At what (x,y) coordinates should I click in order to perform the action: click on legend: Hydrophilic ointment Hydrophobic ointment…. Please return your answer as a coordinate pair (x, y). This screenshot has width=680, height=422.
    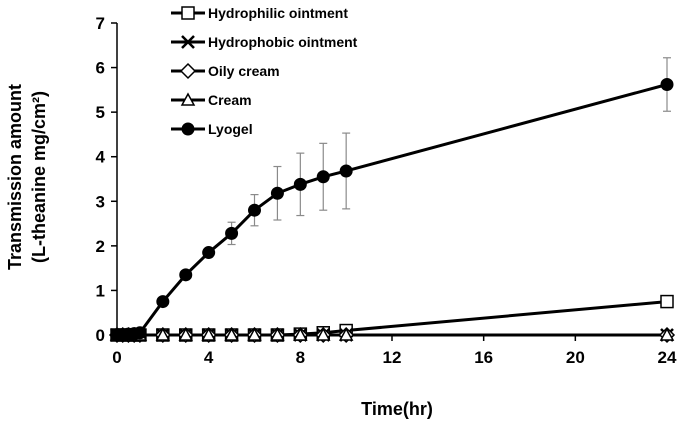
    Looking at the image, I should click on (264, 71).